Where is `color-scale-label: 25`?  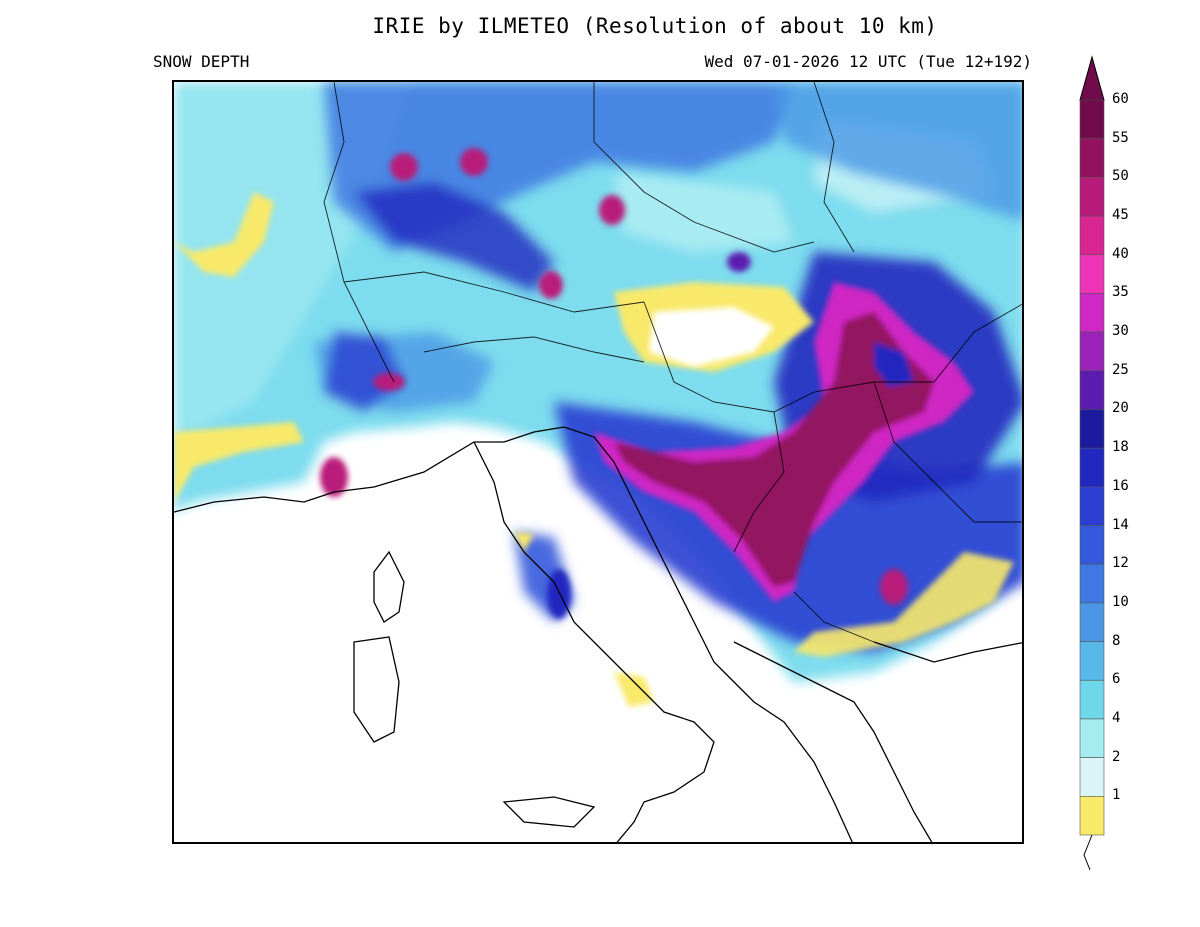 color-scale-label: 25 is located at coordinates (1120, 369).